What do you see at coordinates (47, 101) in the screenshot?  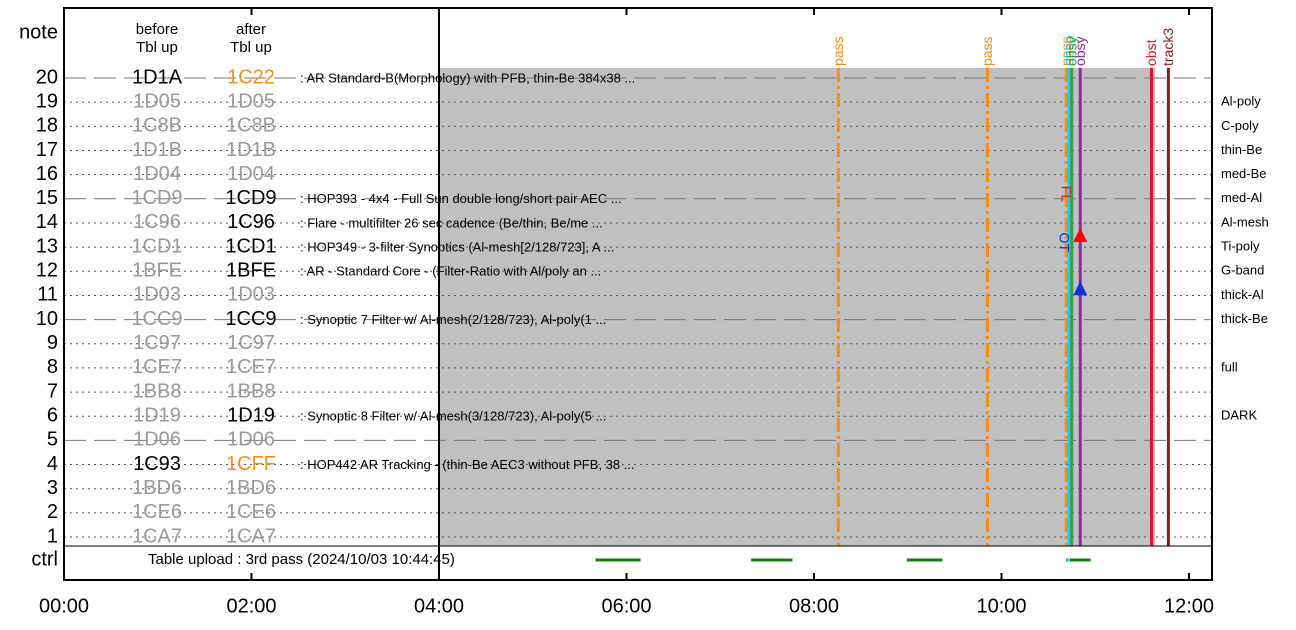 I see `row-number: 19` at bounding box center [47, 101].